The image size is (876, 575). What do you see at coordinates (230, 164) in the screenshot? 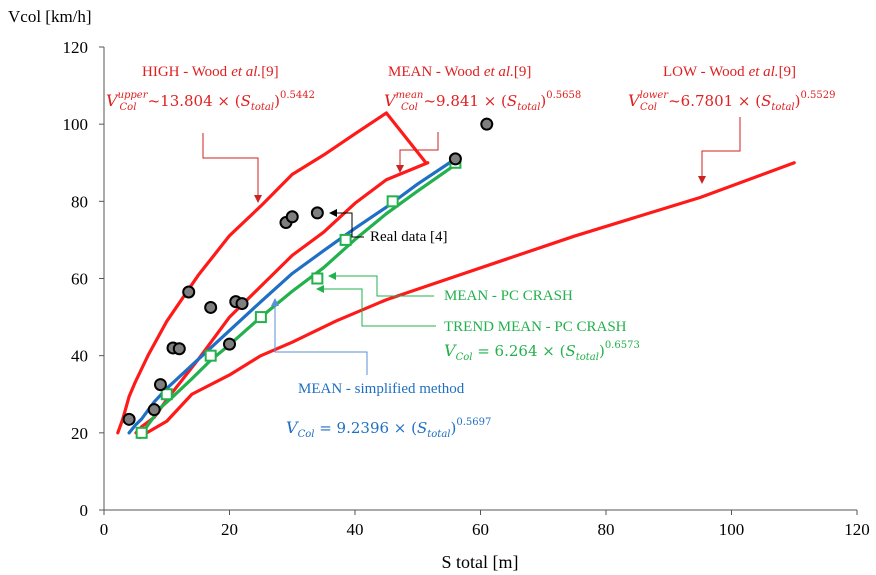
I see `high-leader` at bounding box center [230, 164].